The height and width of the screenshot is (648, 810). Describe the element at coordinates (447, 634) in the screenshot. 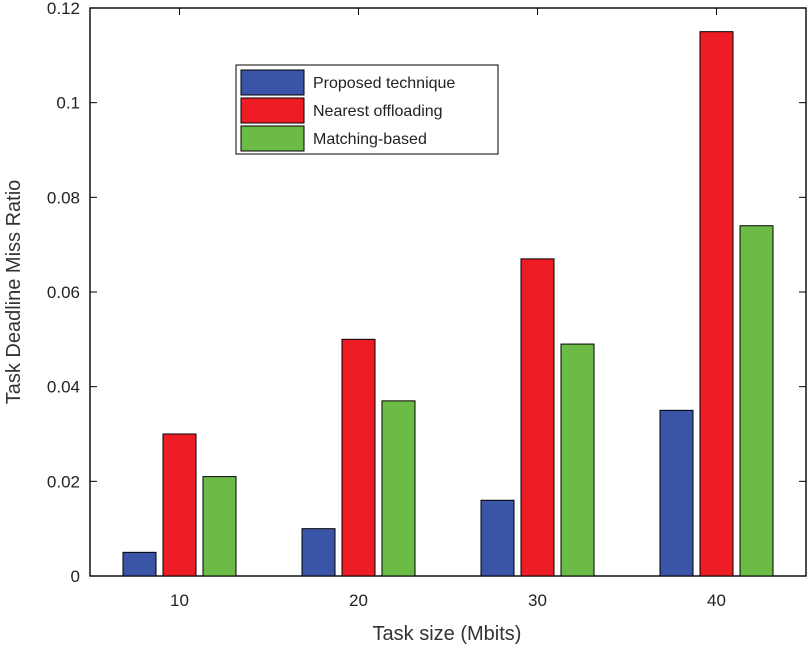

I see `x-axis-title: Task size (Mbits)` at that location.